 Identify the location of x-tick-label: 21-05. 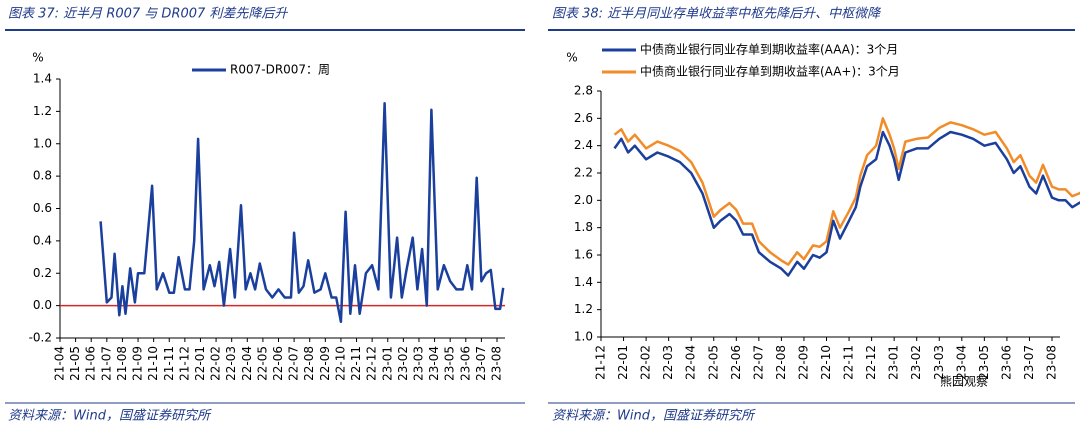
(75, 363).